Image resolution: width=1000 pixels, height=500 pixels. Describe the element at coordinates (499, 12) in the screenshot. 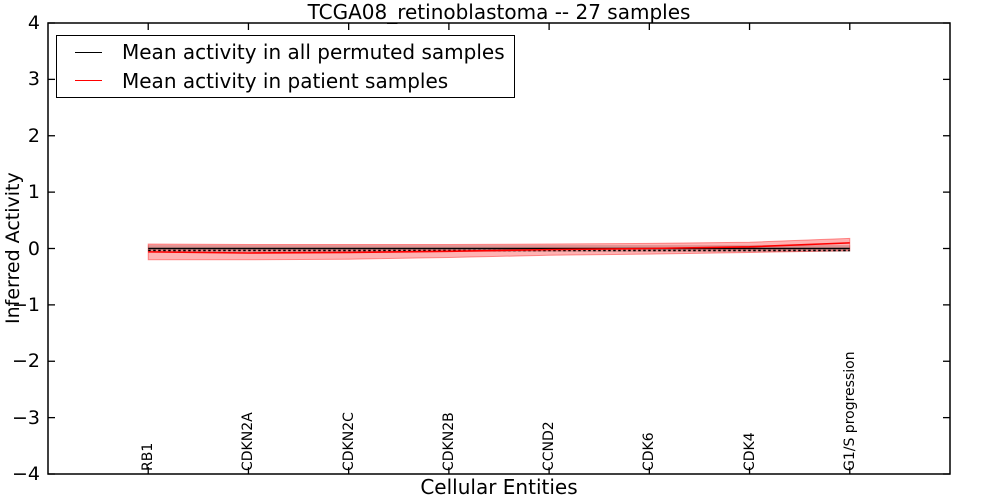

I see `chart-title: TCGA08_retinoblastoma -- 27 samples` at that location.